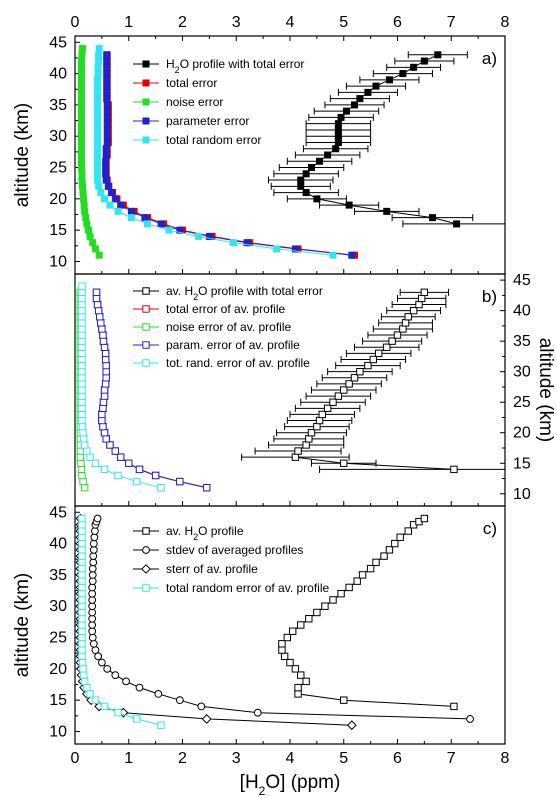 Image resolution: width=557 pixels, height=796 pixels. What do you see at coordinates (228, 327) in the screenshot?
I see `legend-label: noise error of av. profile` at bounding box center [228, 327].